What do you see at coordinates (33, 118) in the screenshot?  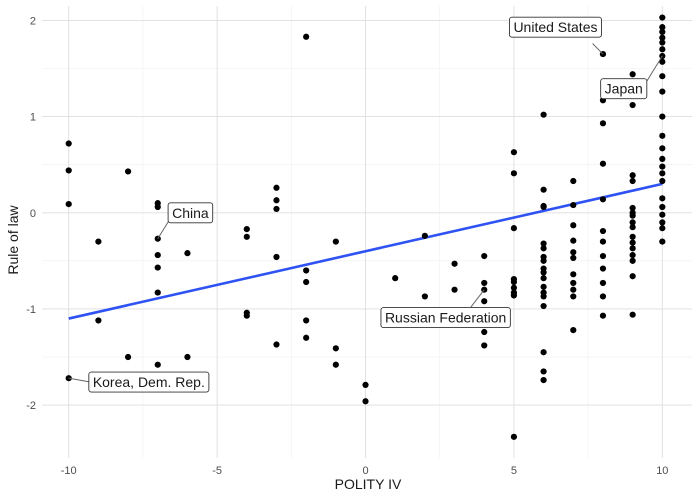 I see `y-tick-label: 1` at bounding box center [33, 118].